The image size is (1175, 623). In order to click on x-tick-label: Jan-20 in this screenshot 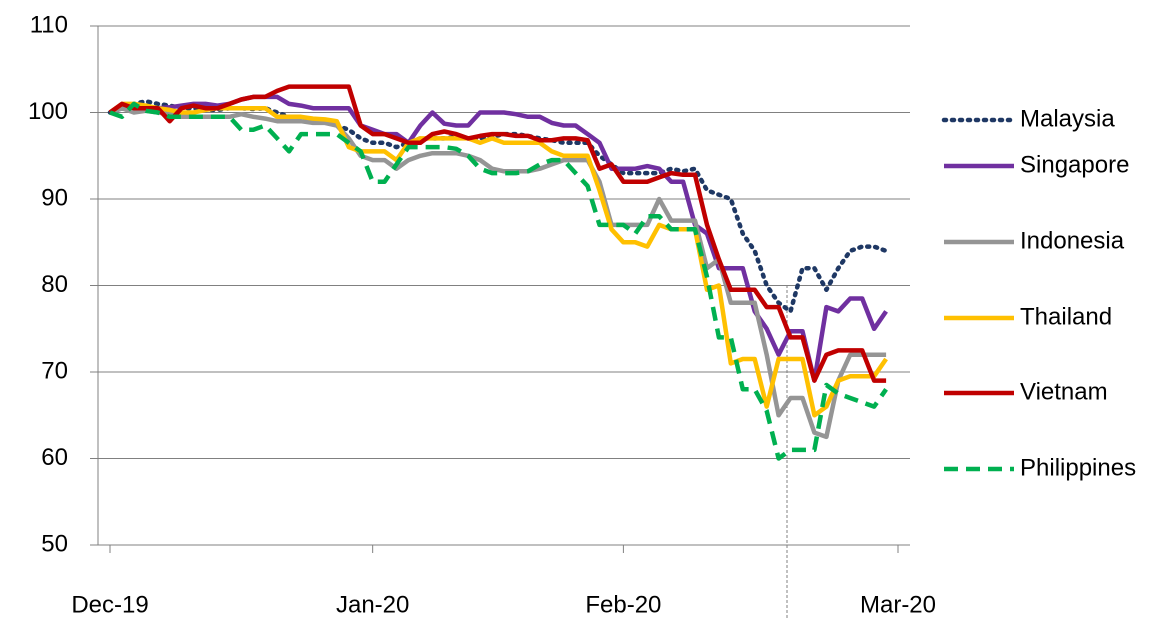, I will do `click(372, 604)`.